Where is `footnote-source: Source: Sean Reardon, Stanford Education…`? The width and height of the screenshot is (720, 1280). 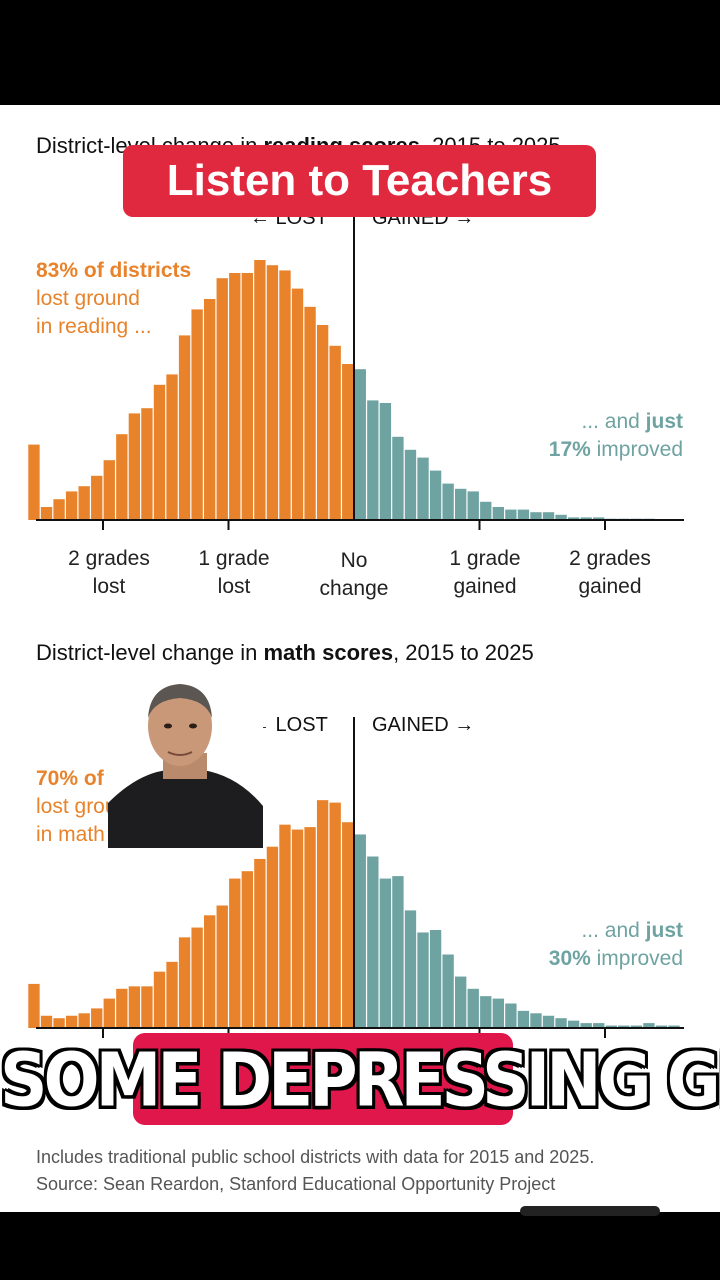 footnote-source: Source: Sean Reardon, Stanford Education… is located at coordinates (296, 1184).